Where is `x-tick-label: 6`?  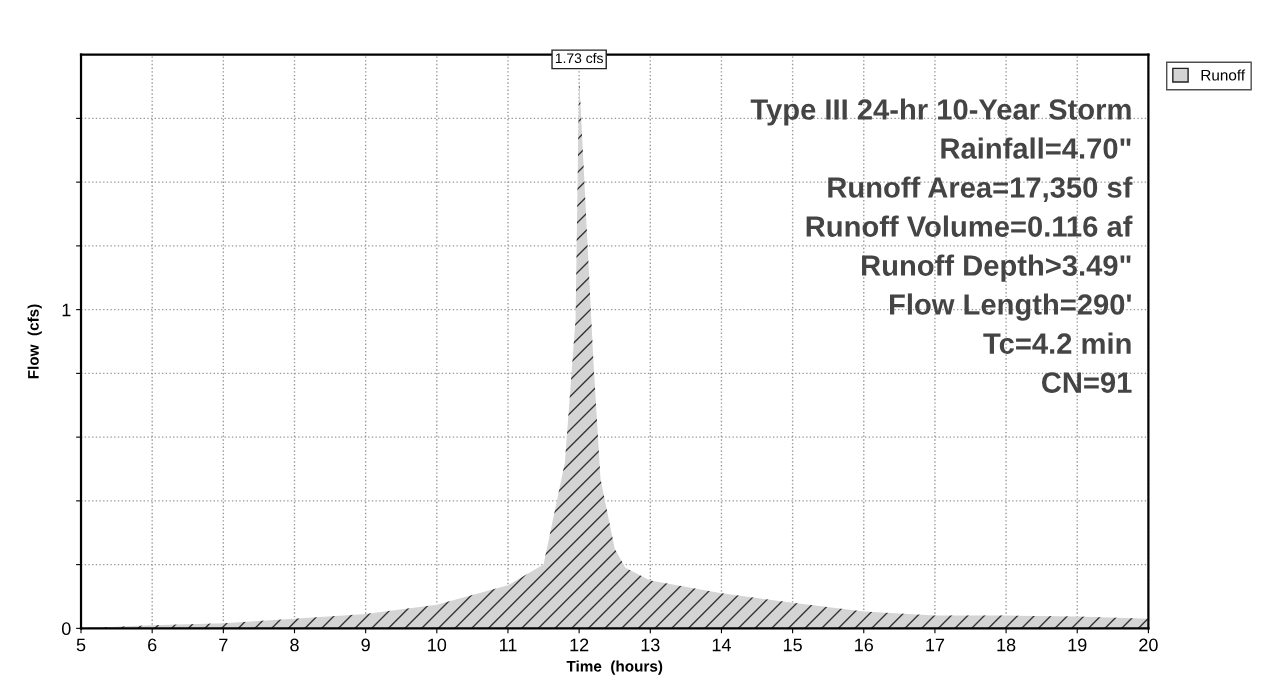 x-tick-label: 6 is located at coordinates (152, 645).